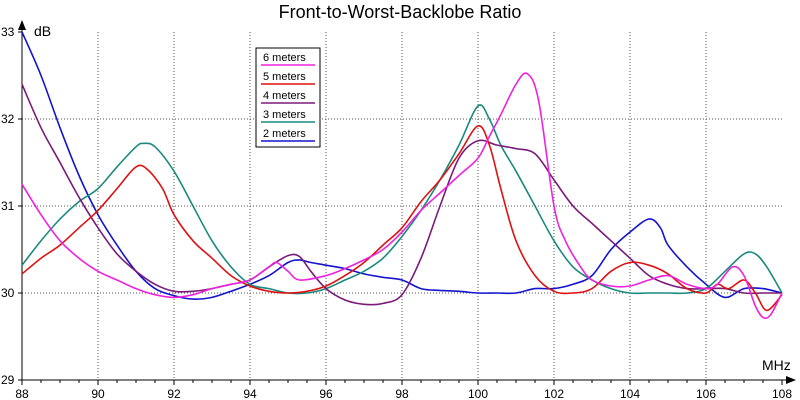  What do you see at coordinates (284, 77) in the screenshot?
I see `legend-label-5-meters: 5 meters` at bounding box center [284, 77].